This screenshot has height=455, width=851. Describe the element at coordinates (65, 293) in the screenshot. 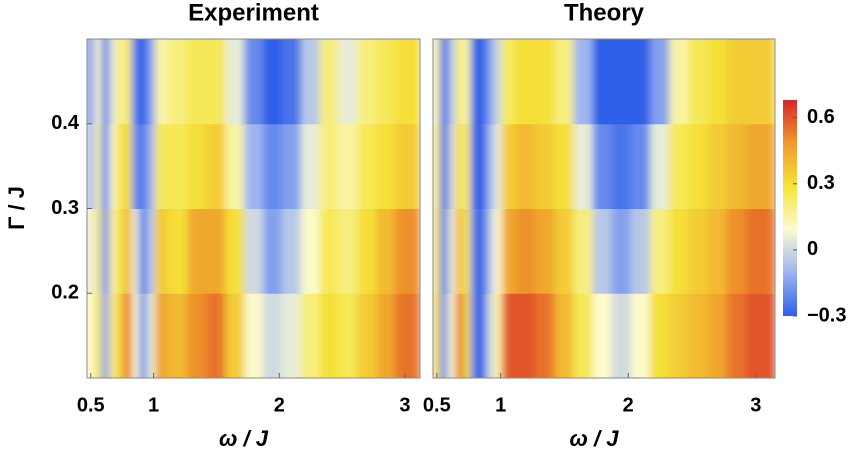

I see `y-tick-label: 0.2` at that location.